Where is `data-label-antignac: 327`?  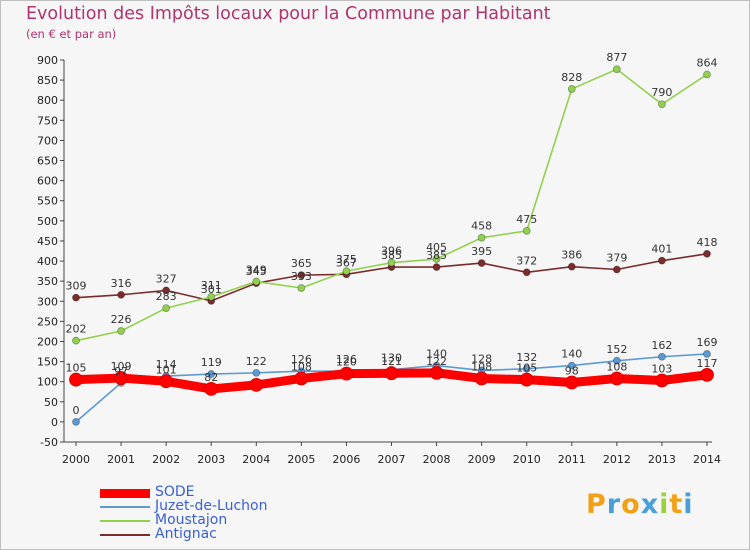
data-label-antignac: 327 is located at coordinates (166, 278).